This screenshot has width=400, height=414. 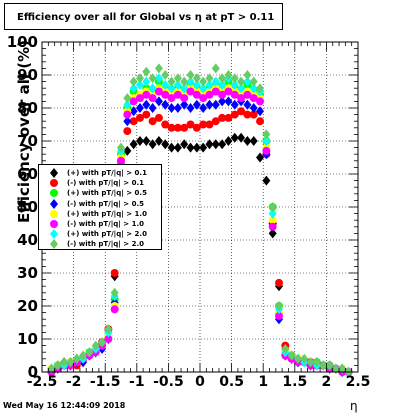 I want to click on legend-label: (-) with pT/|q| > 0.1, so click(x=105, y=183).